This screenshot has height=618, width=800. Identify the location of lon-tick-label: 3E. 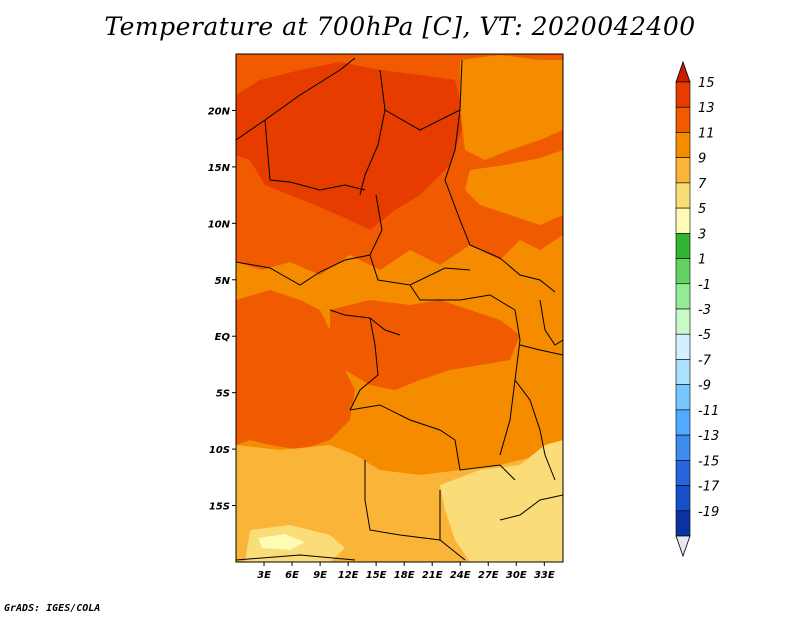
(264, 575).